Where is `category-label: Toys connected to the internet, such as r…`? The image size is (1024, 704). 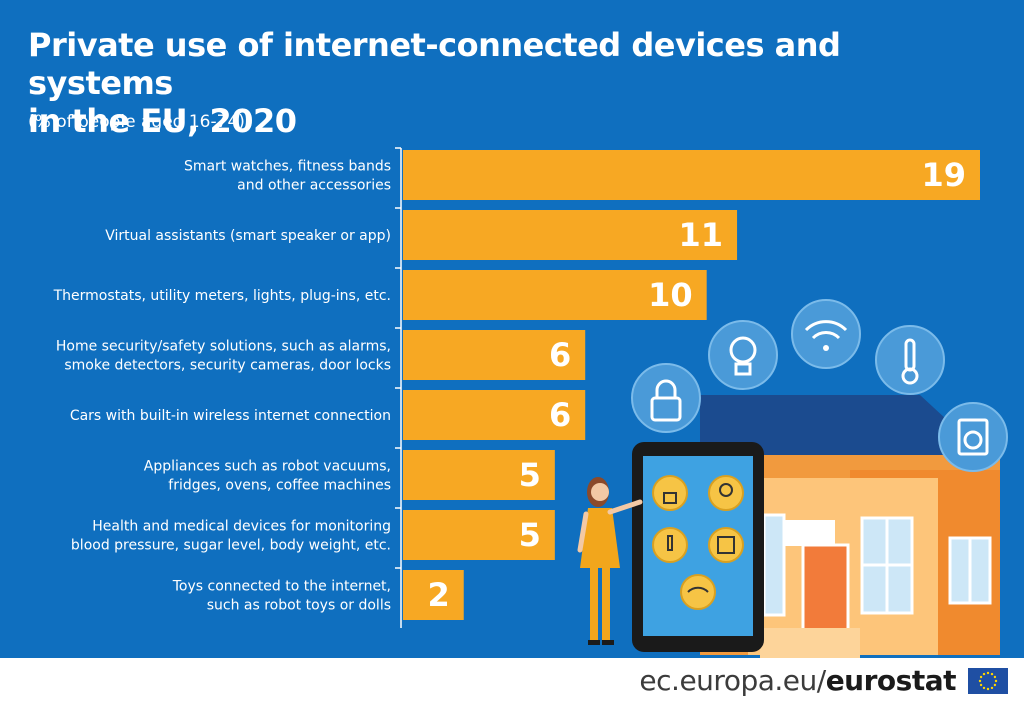 category-label: Toys connected to the internet, such as r… is located at coordinates (281, 596).